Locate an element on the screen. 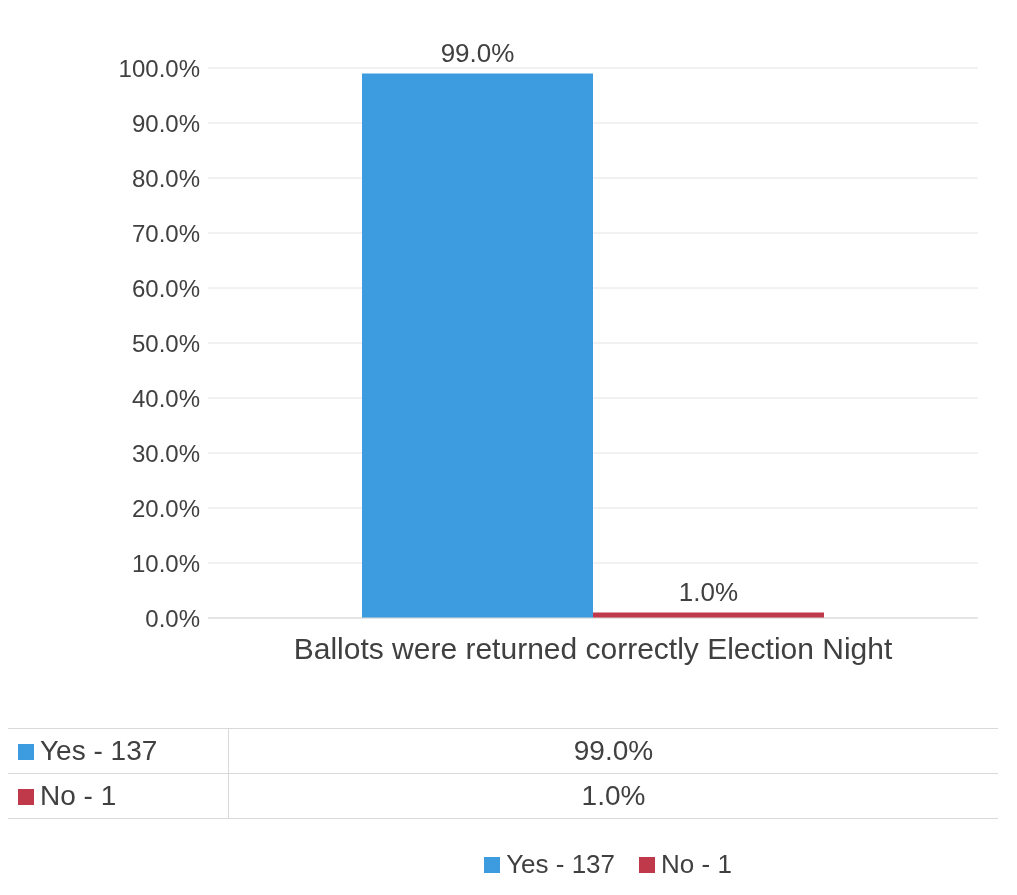  y-tick-label: 50.0% is located at coordinates (165, 343).